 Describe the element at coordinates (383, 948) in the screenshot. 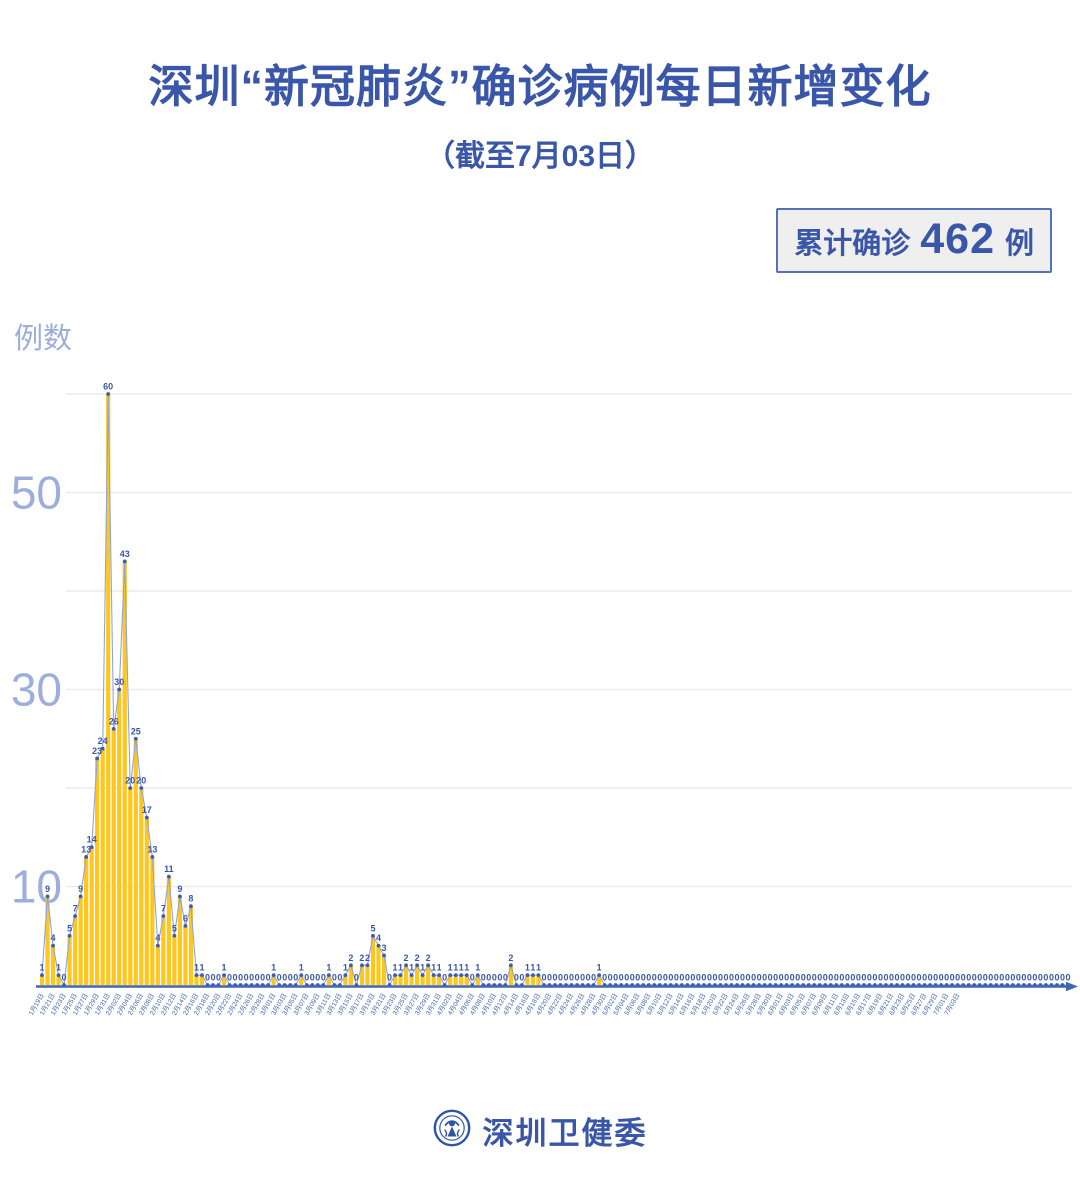

I see `svg-text: 3` at that location.